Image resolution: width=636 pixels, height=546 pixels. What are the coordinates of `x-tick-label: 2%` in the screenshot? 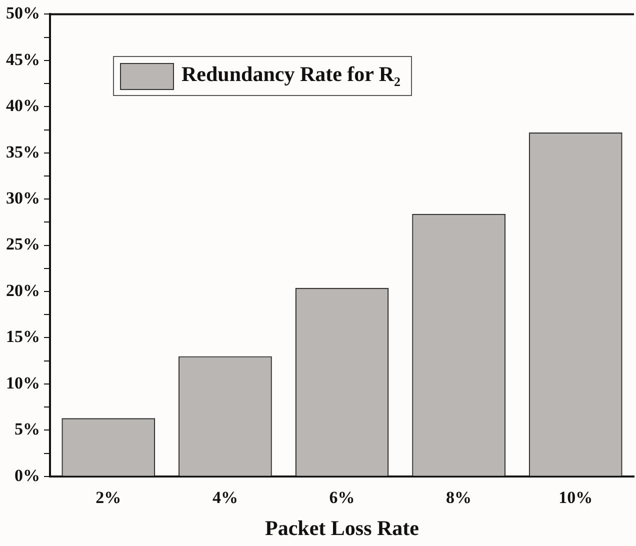 It's located at (109, 497).